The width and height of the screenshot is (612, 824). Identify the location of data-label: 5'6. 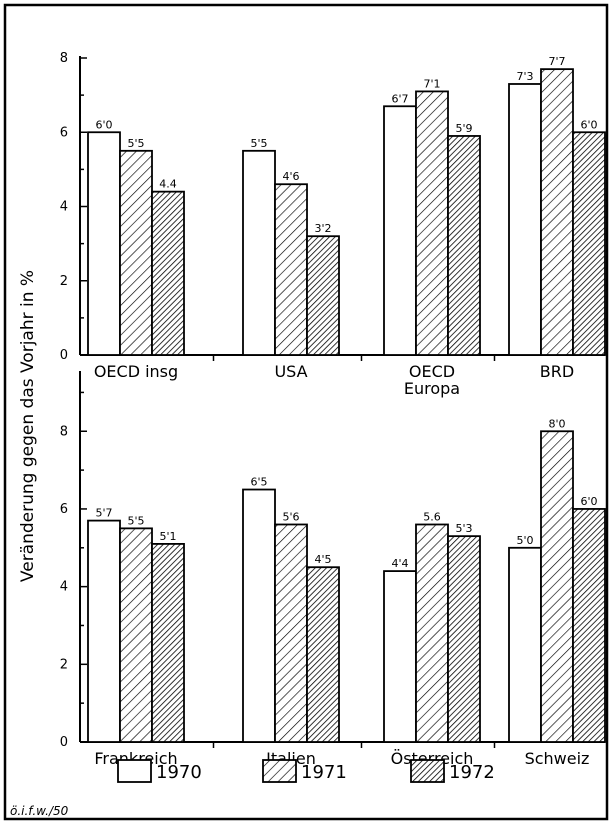
(290, 516).